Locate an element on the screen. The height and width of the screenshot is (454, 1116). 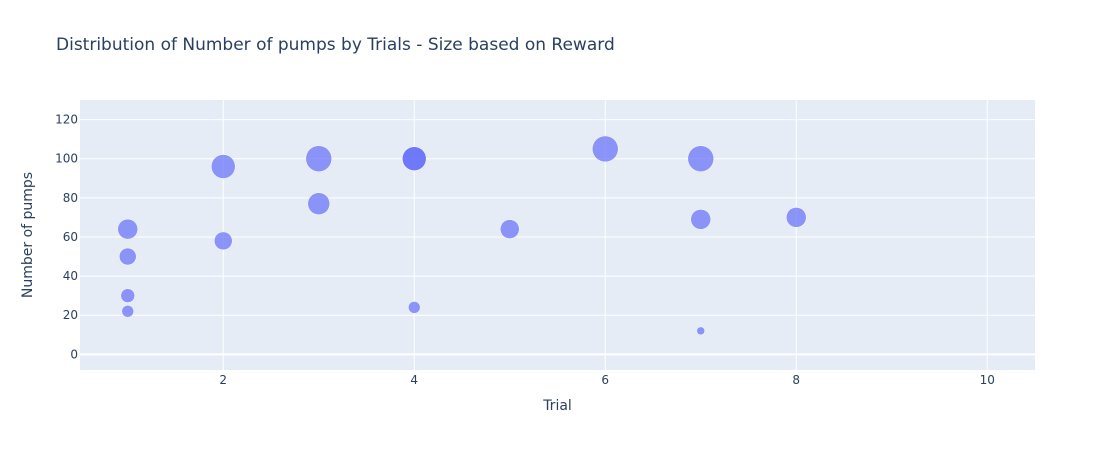
y-tick-label: 40 is located at coordinates (70, 276).